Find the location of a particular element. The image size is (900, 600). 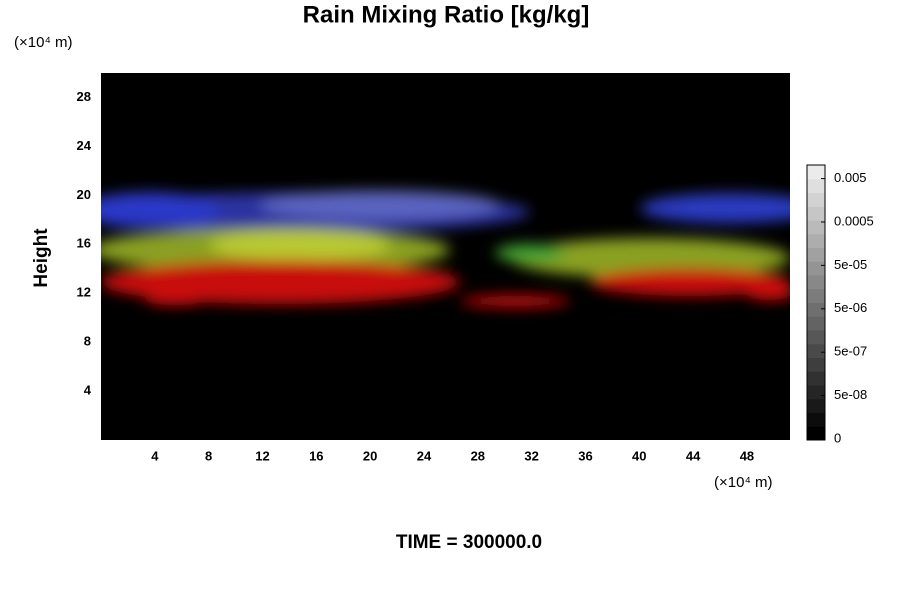

time-annotation: TIME = 300000.0 is located at coordinates (469, 542).